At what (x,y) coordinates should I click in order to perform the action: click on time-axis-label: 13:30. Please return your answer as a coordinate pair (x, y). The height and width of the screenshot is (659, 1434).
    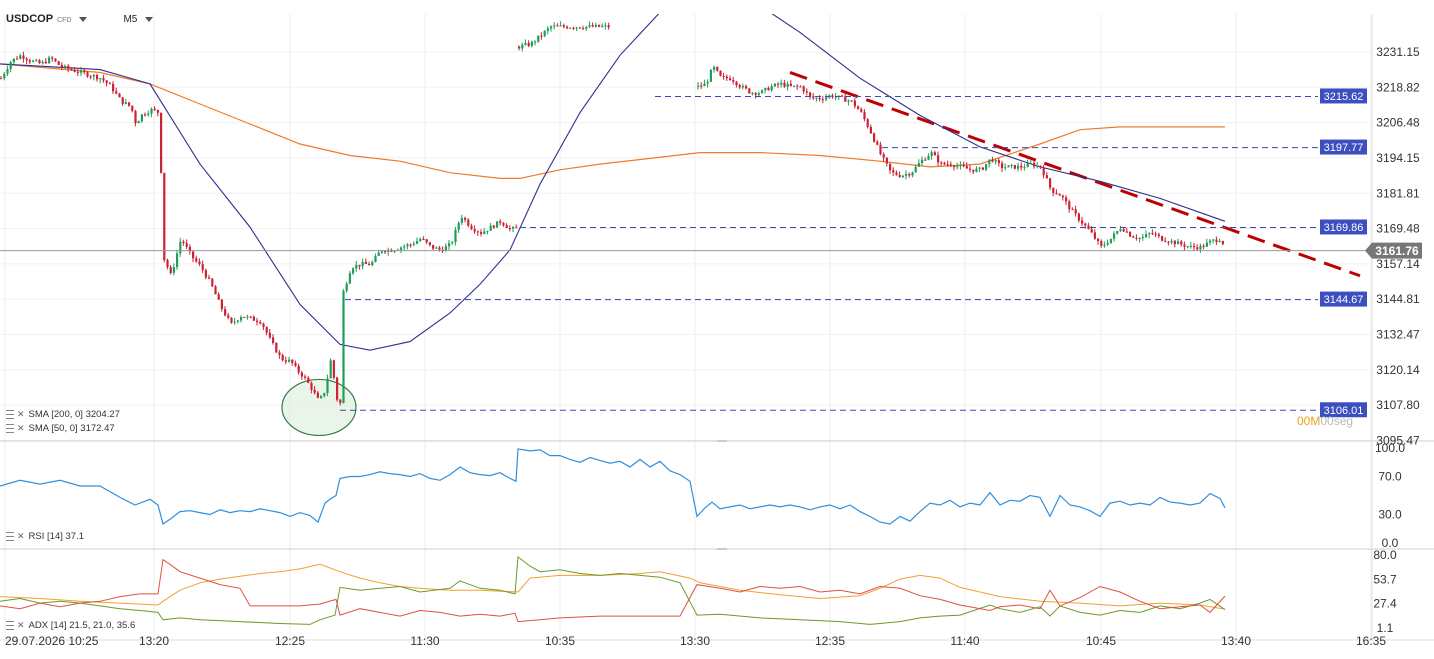
    Looking at the image, I should click on (695, 641).